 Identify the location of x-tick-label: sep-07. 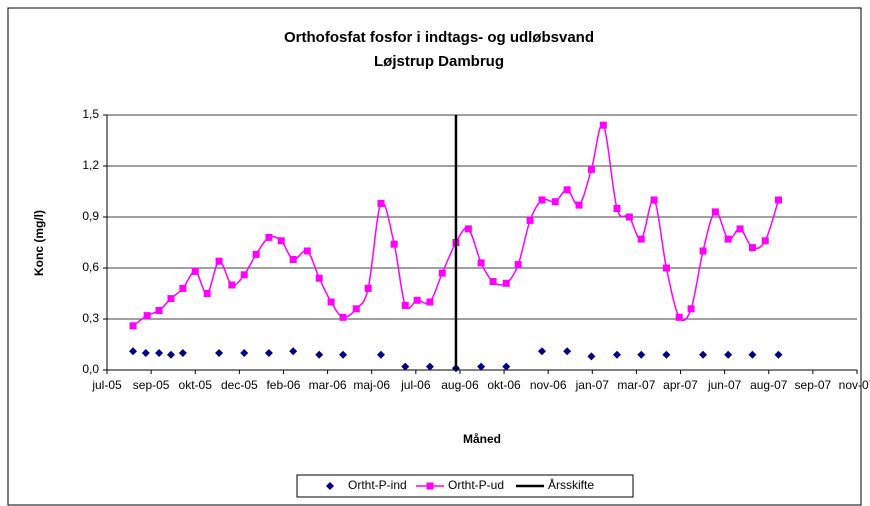
(813, 385).